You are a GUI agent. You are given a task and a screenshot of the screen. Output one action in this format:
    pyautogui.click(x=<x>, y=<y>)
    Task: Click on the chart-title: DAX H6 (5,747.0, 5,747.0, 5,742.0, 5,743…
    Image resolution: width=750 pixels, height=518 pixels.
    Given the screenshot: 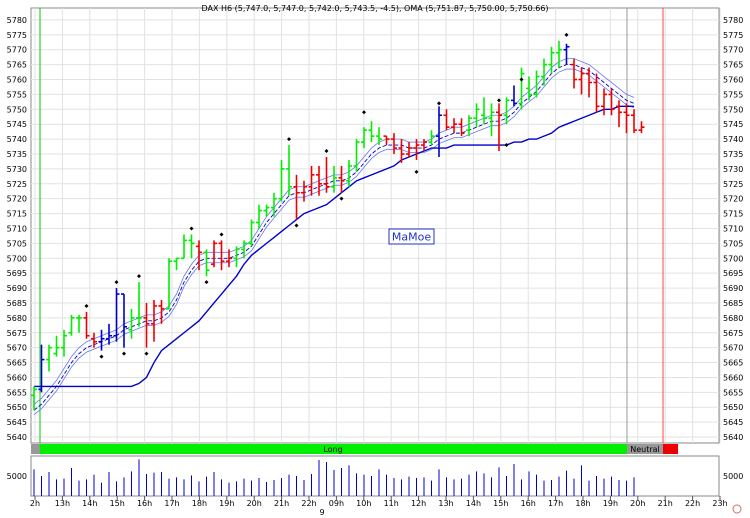 What is the action you would take?
    pyautogui.click(x=374, y=8)
    